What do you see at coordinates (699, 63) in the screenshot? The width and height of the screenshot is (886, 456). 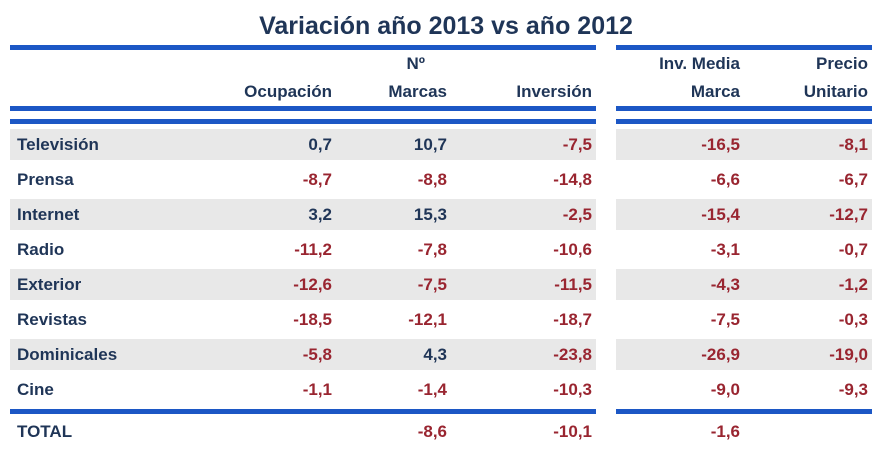 I see `header-inv-media: Inv. Media` at bounding box center [699, 63].